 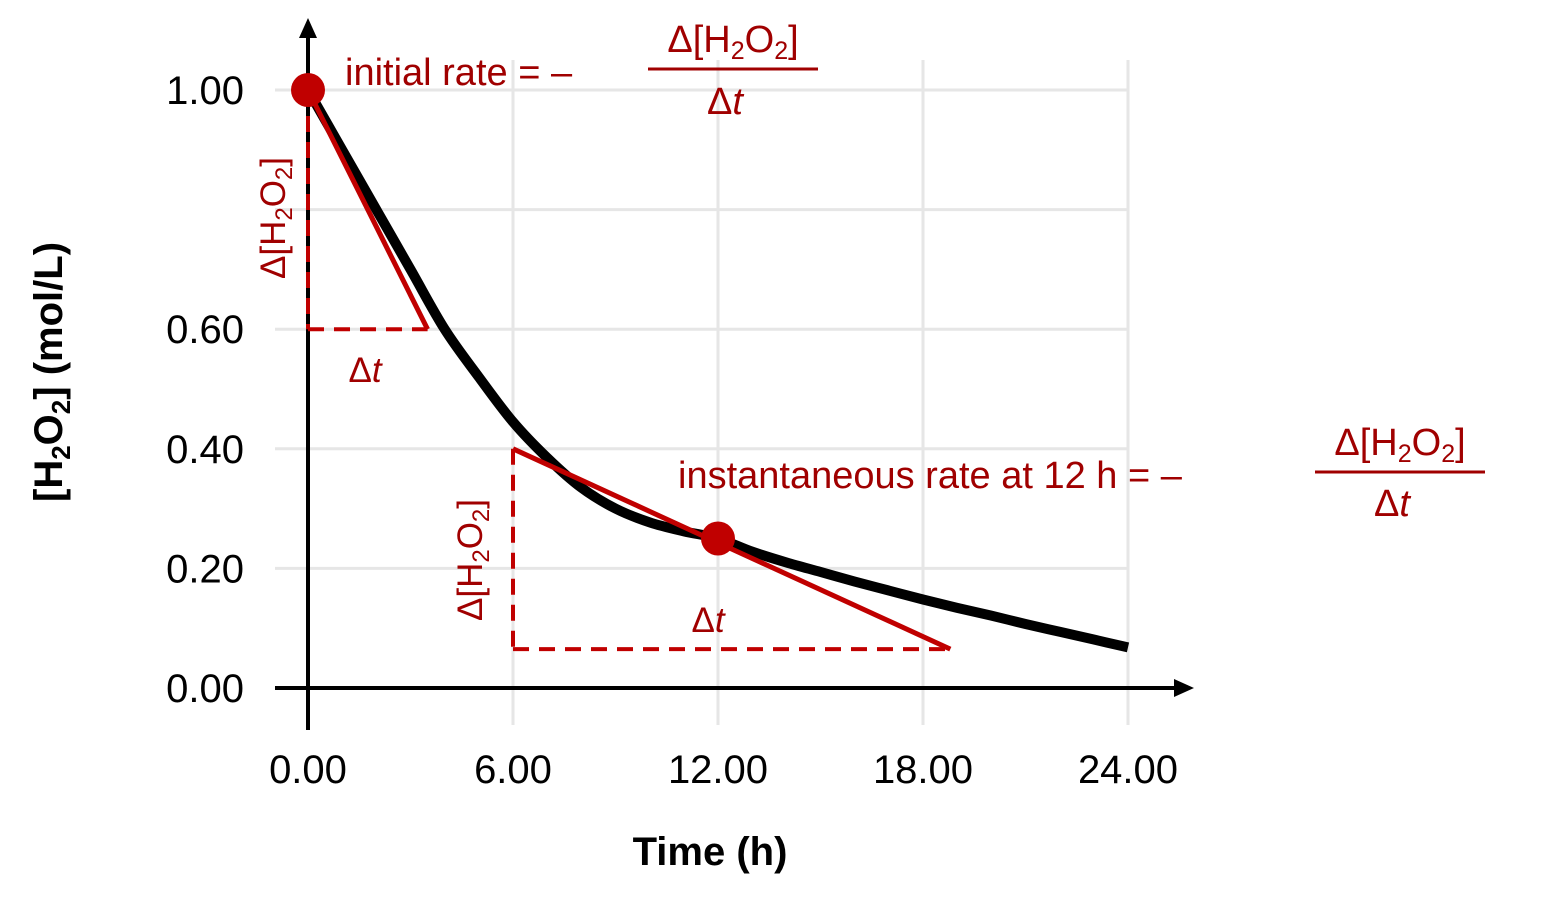 What do you see at coordinates (1399, 445) in the screenshot?
I see `instantaneous-rate-numerator: Δ[H2O2]` at bounding box center [1399, 445].